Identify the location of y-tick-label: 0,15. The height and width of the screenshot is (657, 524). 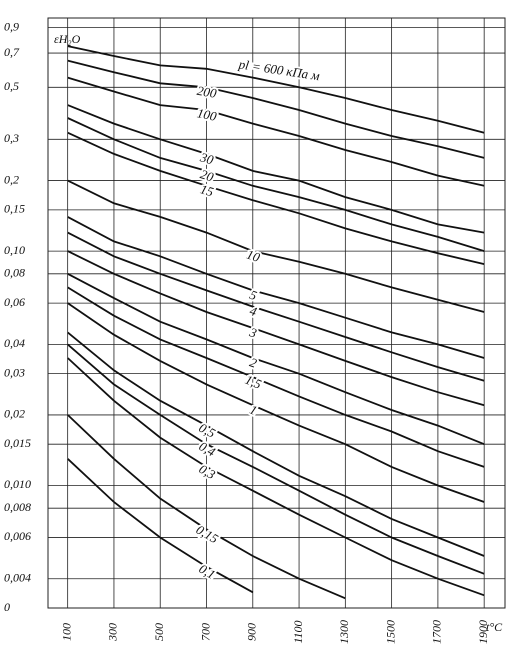
(14, 209).